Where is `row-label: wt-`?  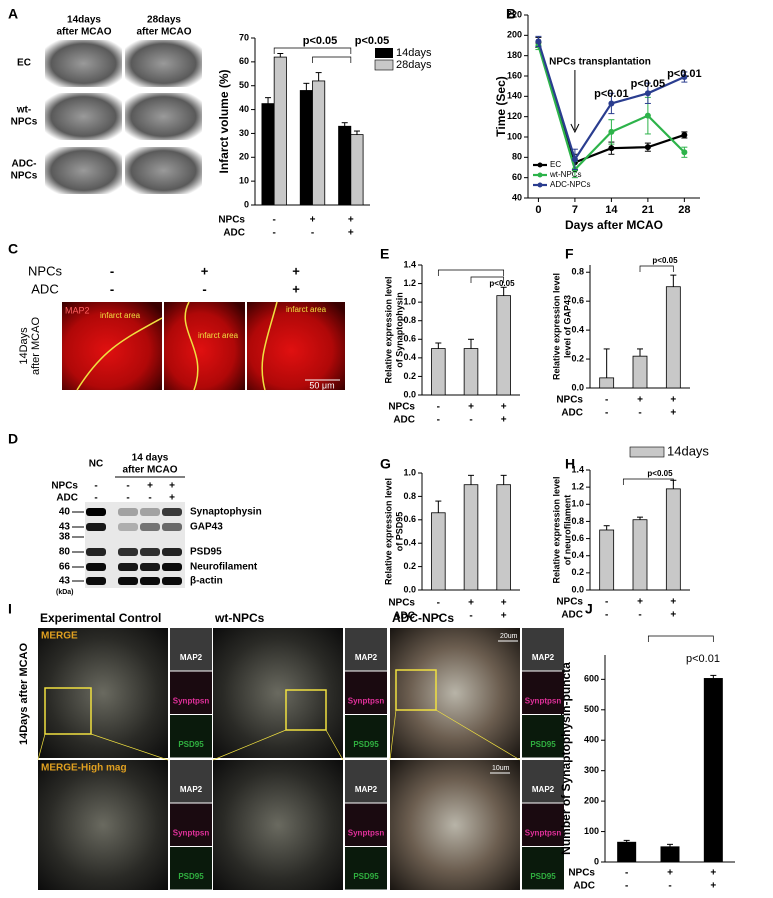 row-label: wt- is located at coordinates (23, 110).